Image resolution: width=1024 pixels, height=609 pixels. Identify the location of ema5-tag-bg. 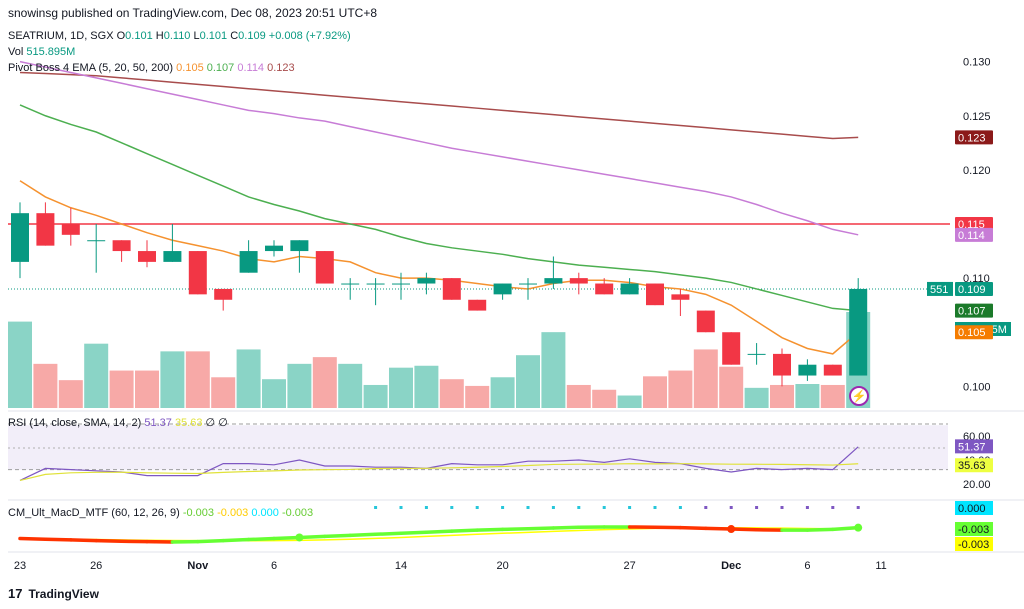
(974, 332).